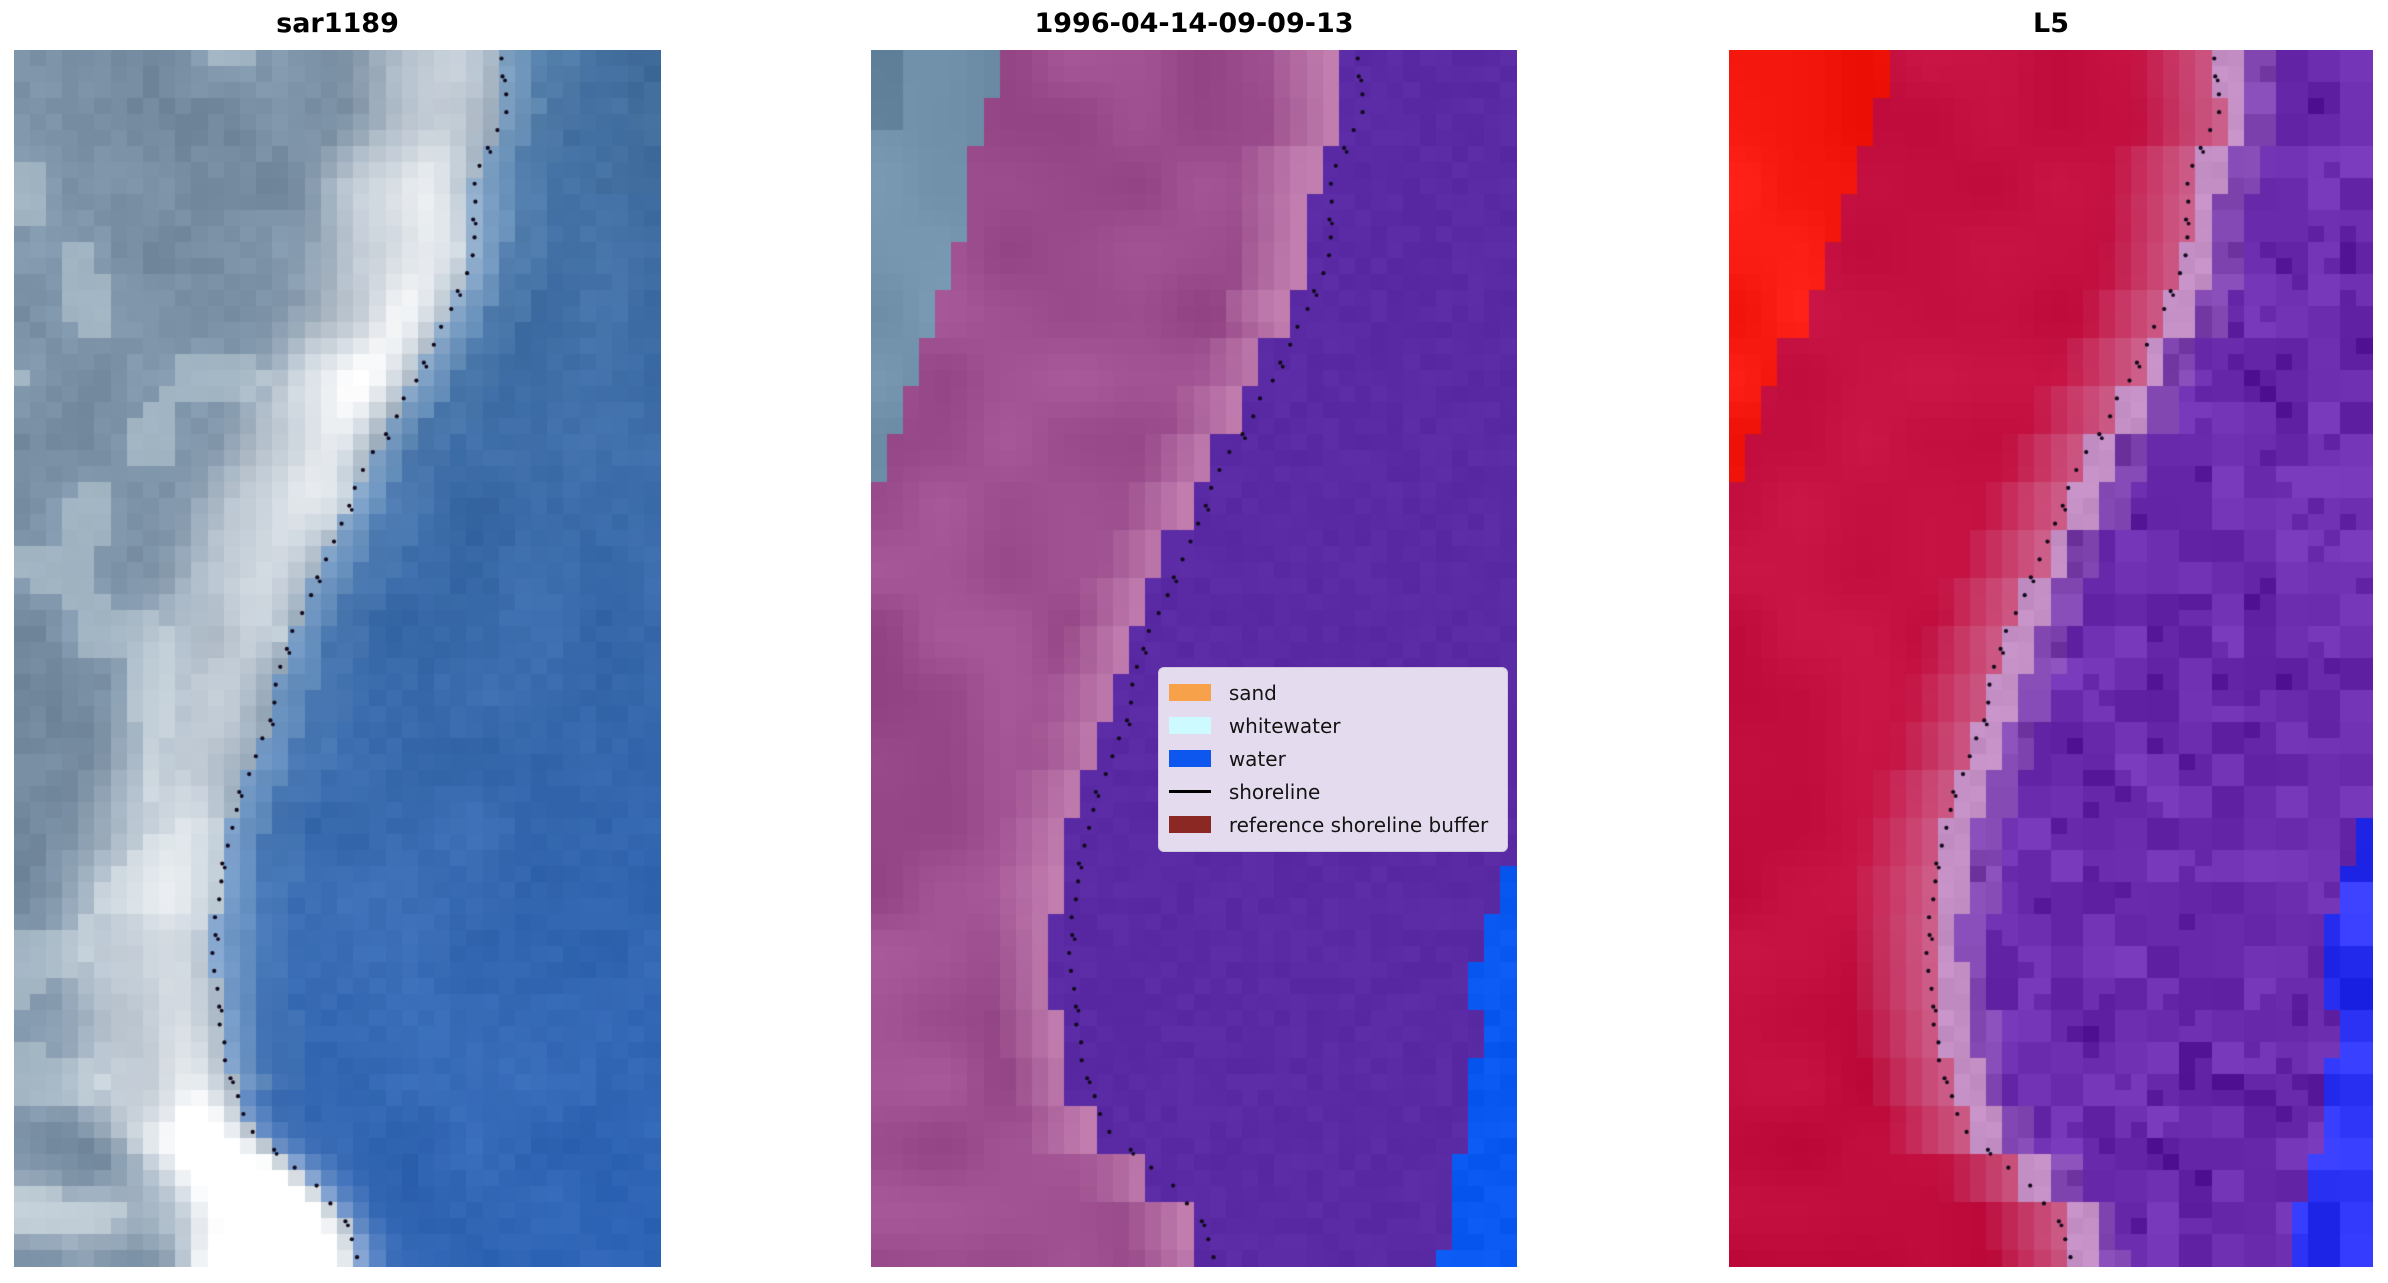 The height and width of the screenshot is (1283, 2388). I want to click on panel-title-l5: L5, so click(2051, 23).